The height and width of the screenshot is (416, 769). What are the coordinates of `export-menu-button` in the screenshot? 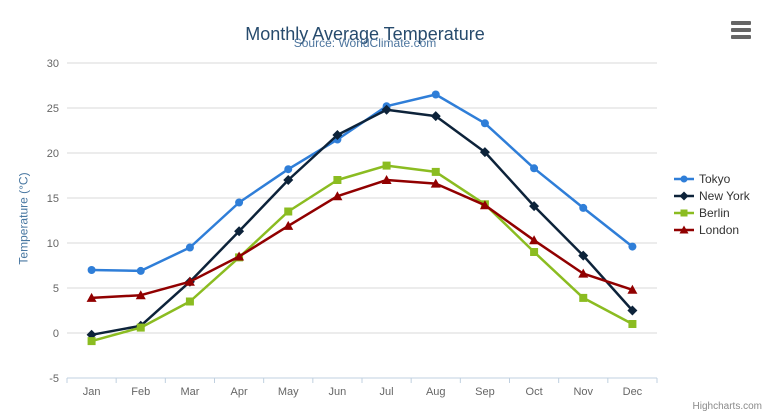 It's located at (741, 30).